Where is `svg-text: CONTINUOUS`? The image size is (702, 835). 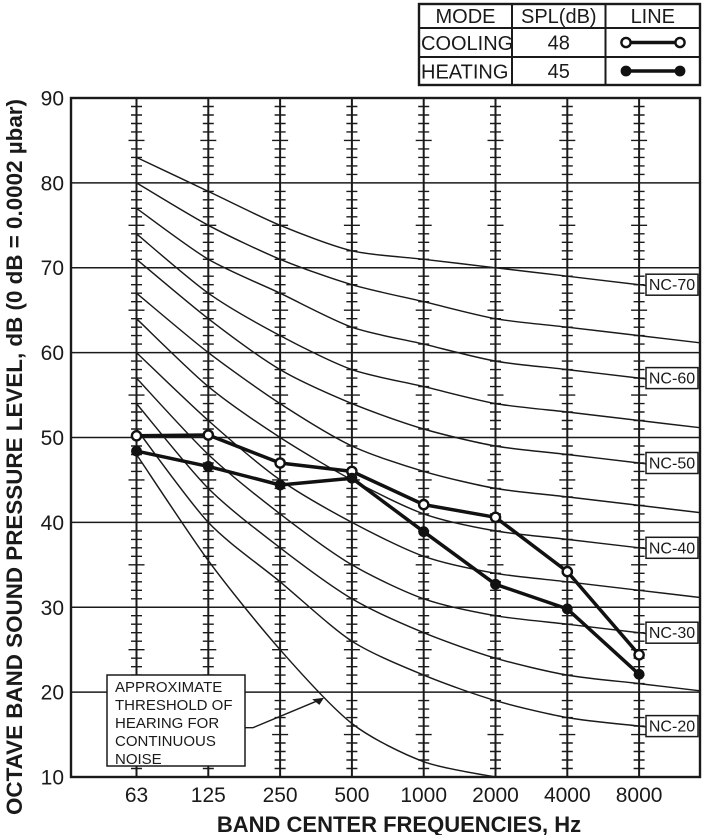 svg-text: CONTINUOUS is located at coordinates (165, 741).